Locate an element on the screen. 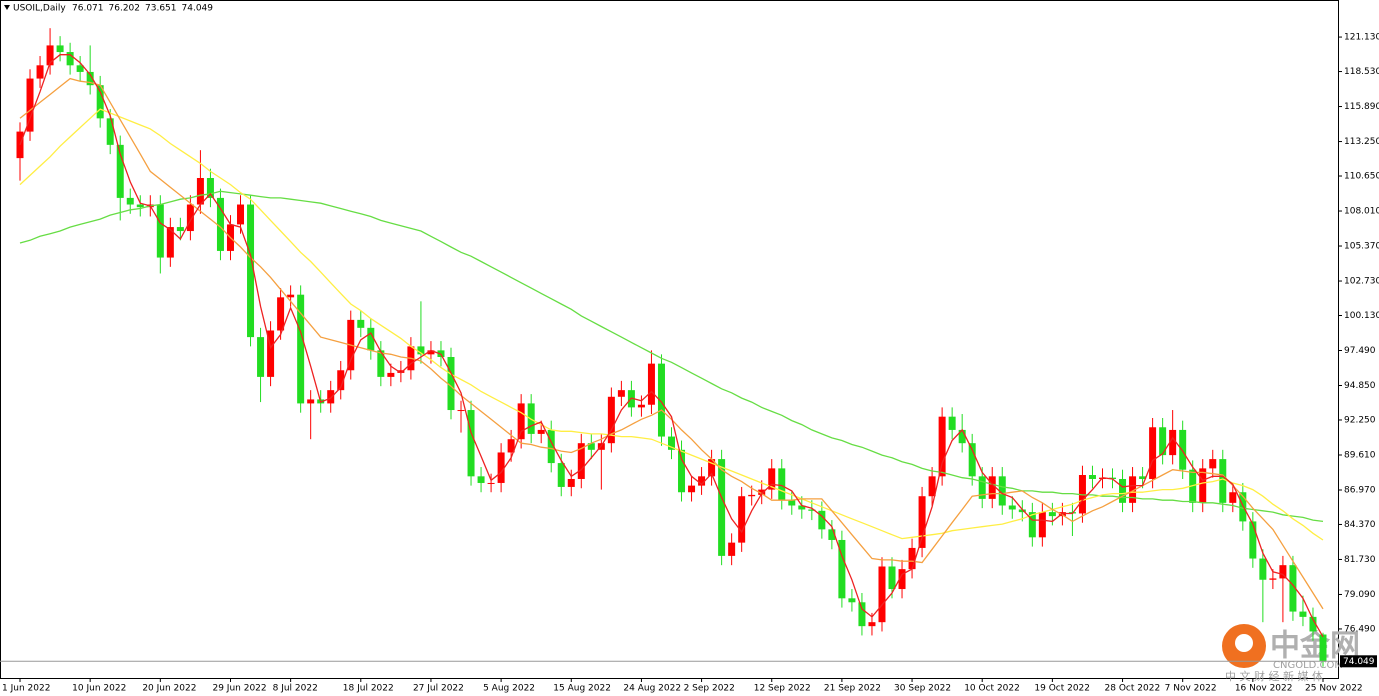  x-tick-label: 7 Nov 2022 is located at coordinates (1191, 689).